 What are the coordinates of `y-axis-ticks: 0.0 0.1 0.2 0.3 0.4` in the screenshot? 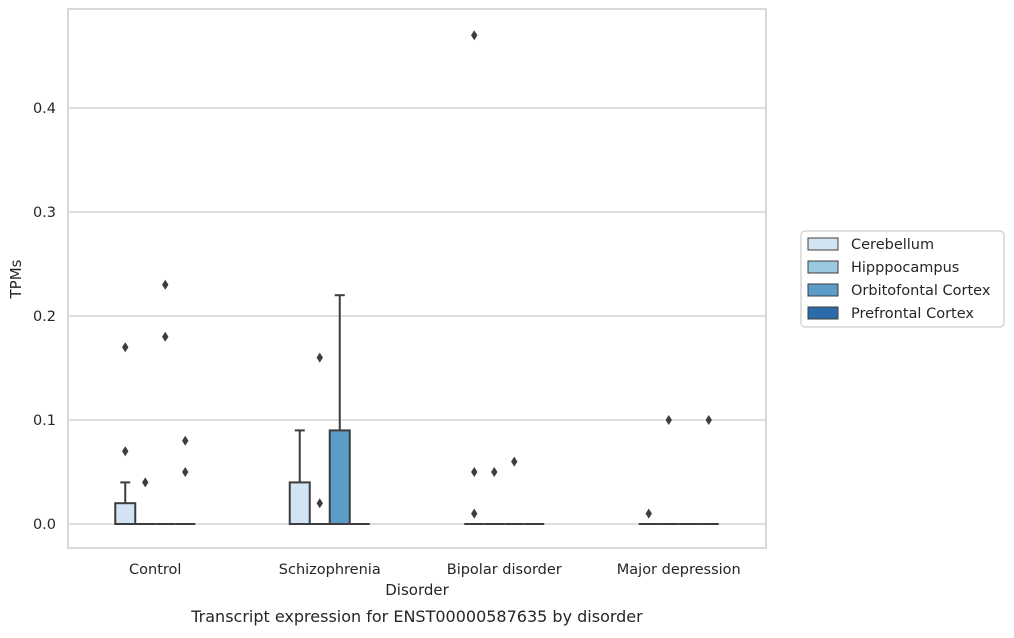 It's located at (44, 317).